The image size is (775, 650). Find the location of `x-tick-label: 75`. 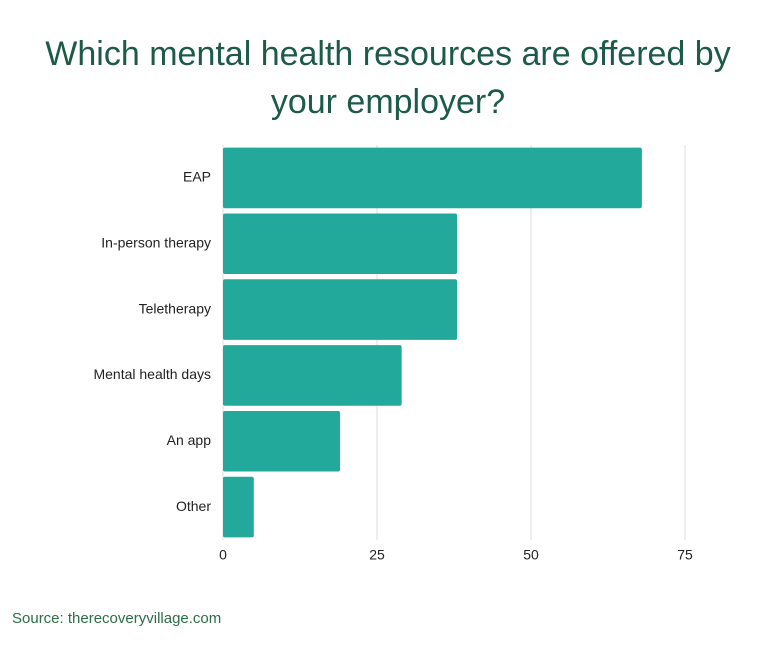

x-tick-label: 75 is located at coordinates (685, 555).